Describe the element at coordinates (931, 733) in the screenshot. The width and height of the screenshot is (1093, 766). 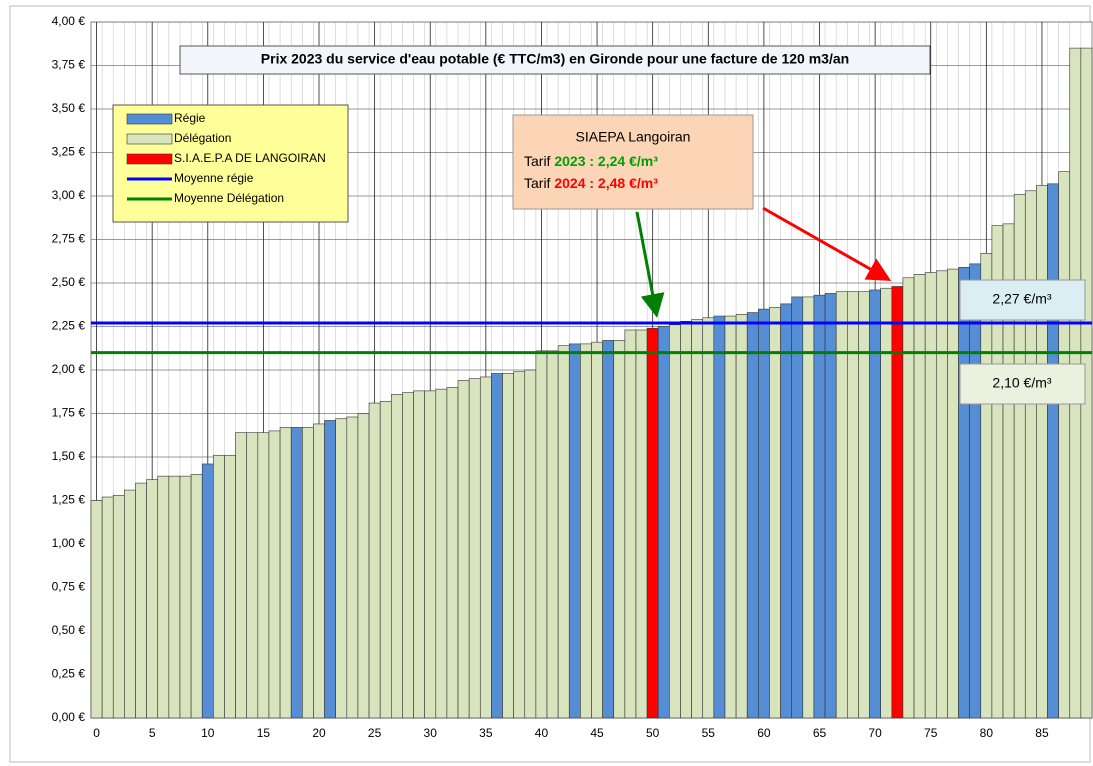
I see `x-tick-label: 75` at that location.